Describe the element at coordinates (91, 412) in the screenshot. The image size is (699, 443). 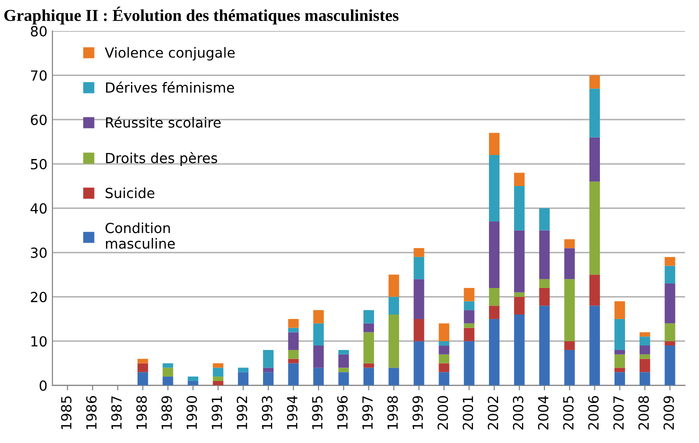
I see `x-tick-label: 1986` at that location.